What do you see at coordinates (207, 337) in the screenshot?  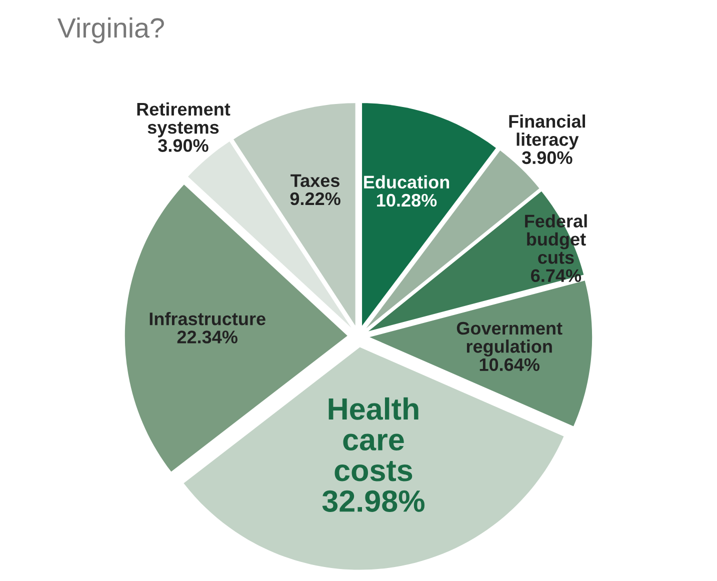 I see `data-label: 22.34%` at bounding box center [207, 337].